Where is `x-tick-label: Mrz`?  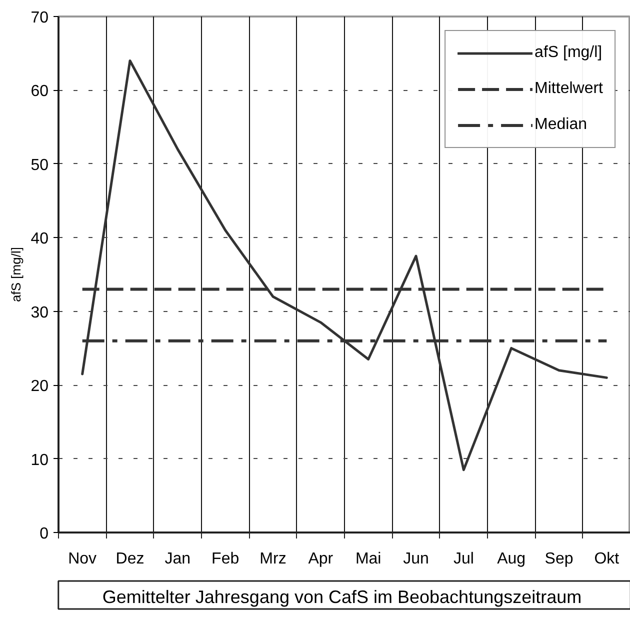 x-tick-label: Mrz is located at coordinates (273, 559).